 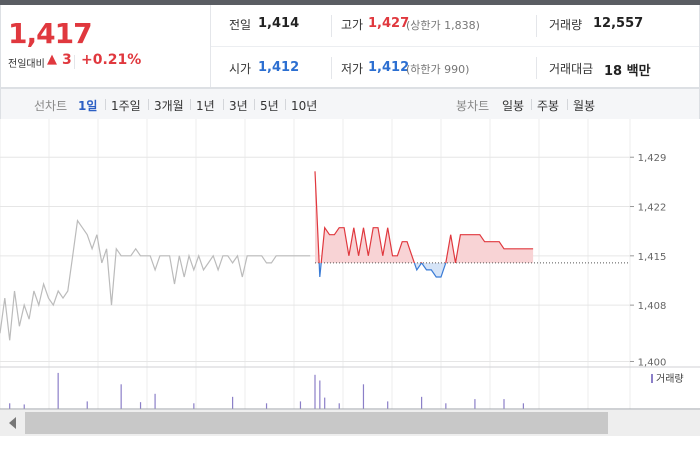 I want to click on price: 1,417, so click(x=50, y=33).